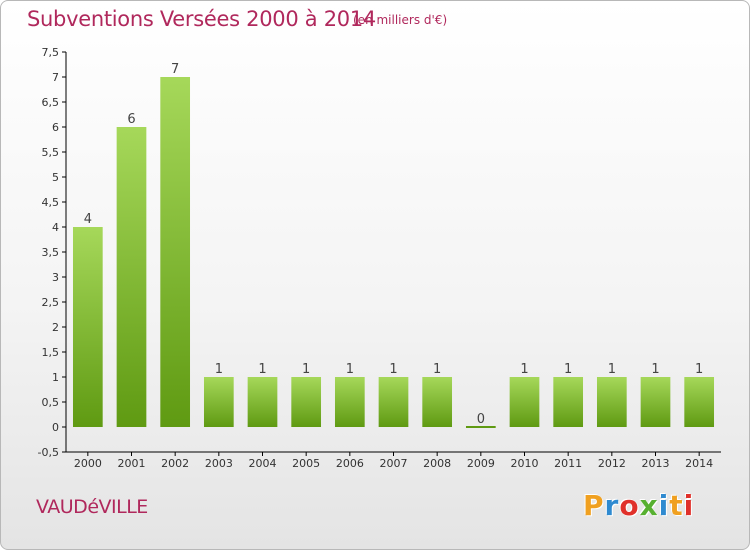  I want to click on logo-letter: P, so click(594, 505).